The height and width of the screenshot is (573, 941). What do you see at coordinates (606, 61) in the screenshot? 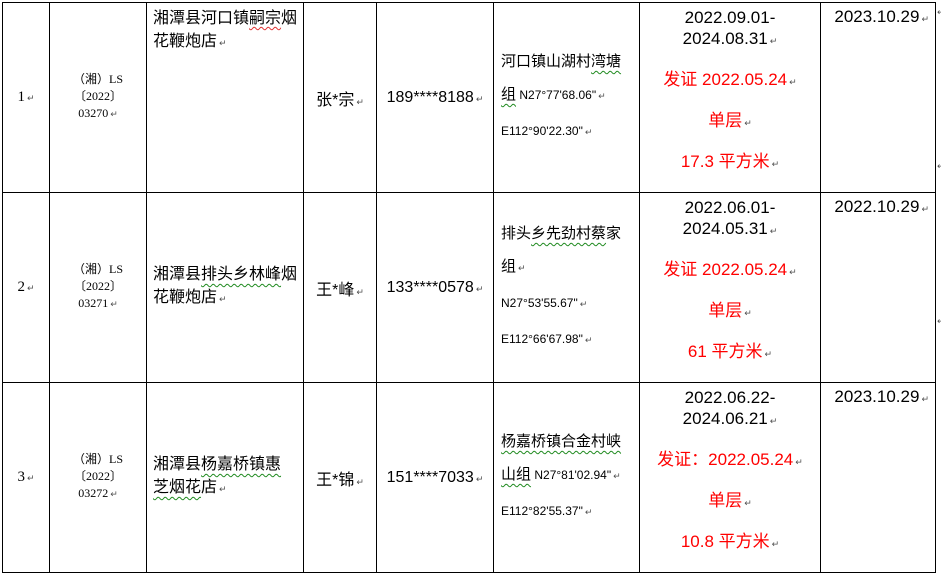
I see `spellcheck-green-text: 湾塘` at bounding box center [606, 61].